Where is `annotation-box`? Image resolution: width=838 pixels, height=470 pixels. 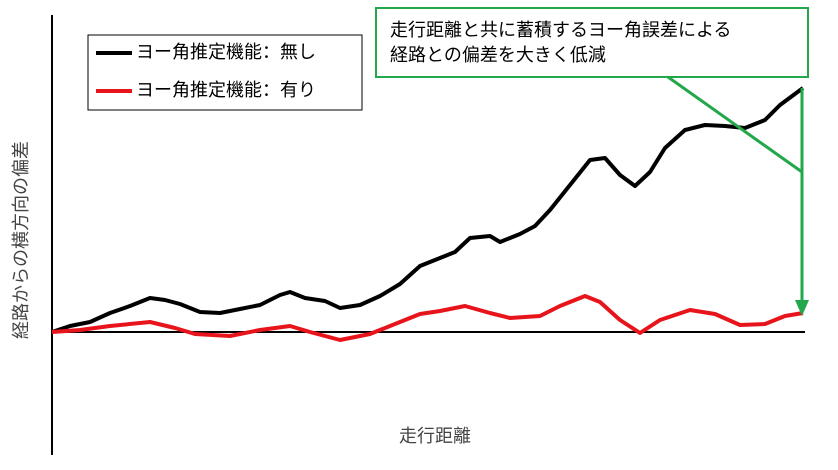
annotation-box is located at coordinates (592, 42).